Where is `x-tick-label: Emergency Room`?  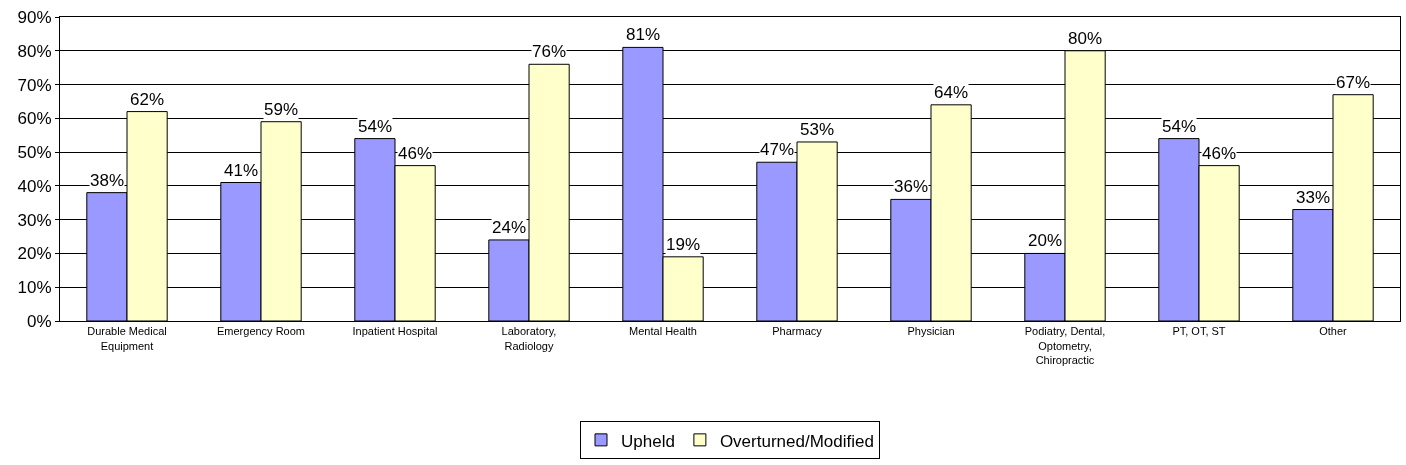
x-tick-label: Emergency Room is located at coordinates (261, 331).